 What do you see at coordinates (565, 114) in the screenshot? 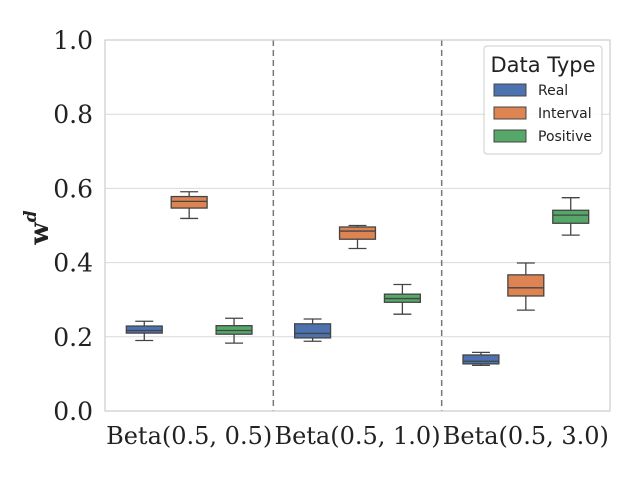
I see `legend-label-interval: Interval` at bounding box center [565, 114].